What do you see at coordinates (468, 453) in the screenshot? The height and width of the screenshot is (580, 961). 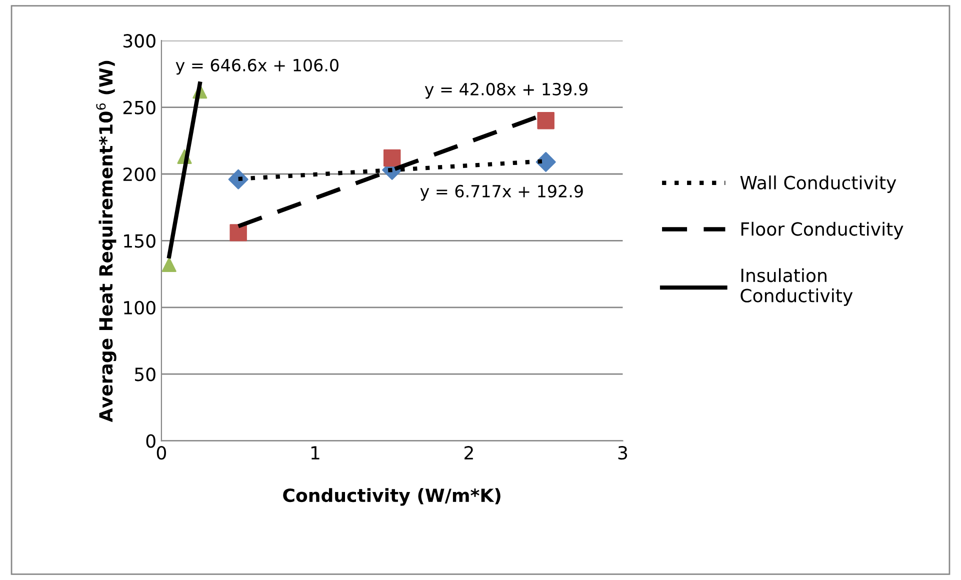 I see `x-tick-label: 2` at bounding box center [468, 453].